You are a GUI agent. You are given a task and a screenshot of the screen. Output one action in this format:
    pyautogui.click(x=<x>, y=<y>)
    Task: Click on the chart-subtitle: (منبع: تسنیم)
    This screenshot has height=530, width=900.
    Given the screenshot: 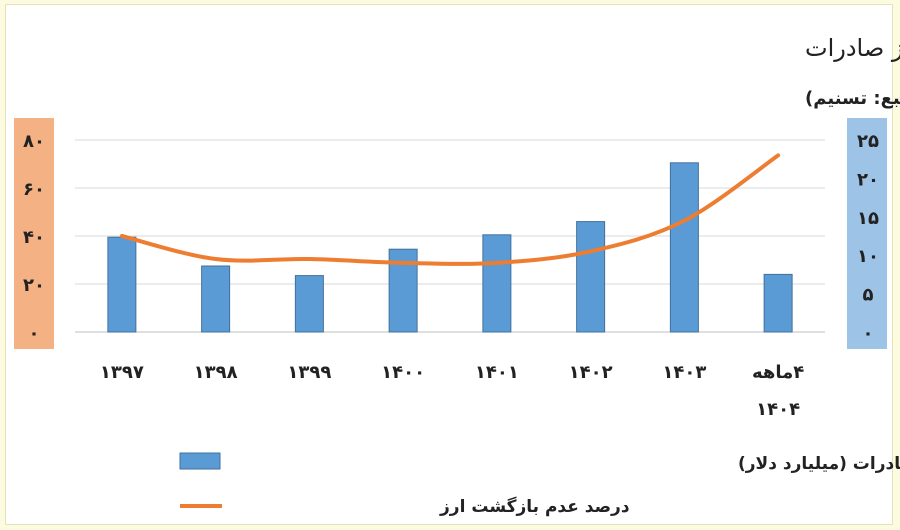 What is the action you would take?
    pyautogui.click(x=852, y=98)
    